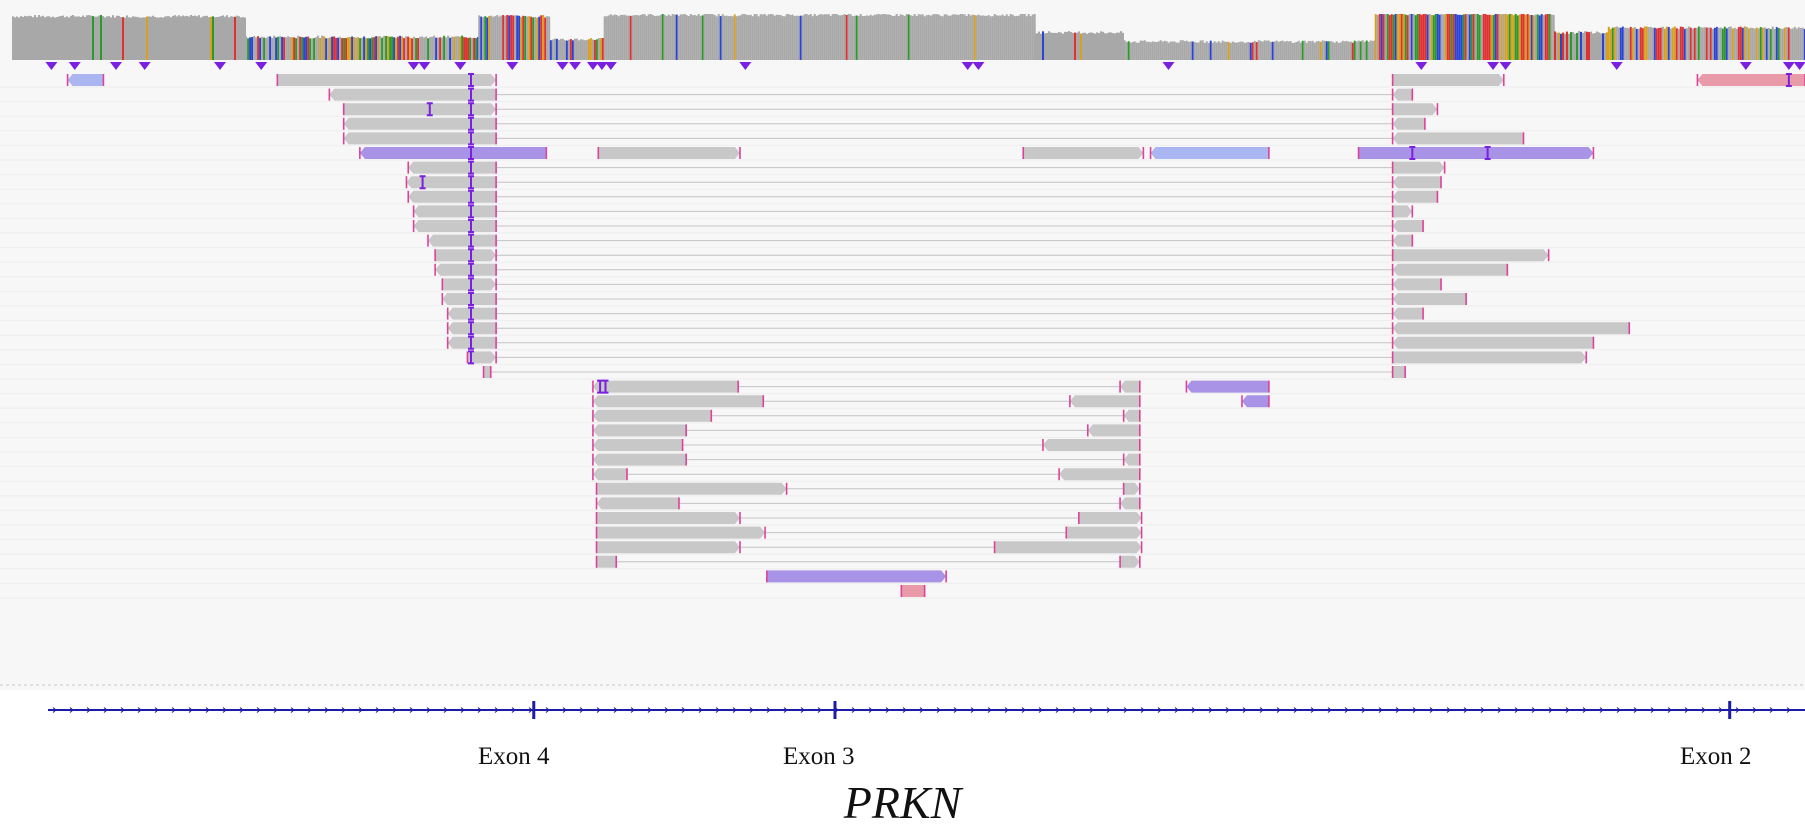  I want to click on read-bar, so click(1402, 240).